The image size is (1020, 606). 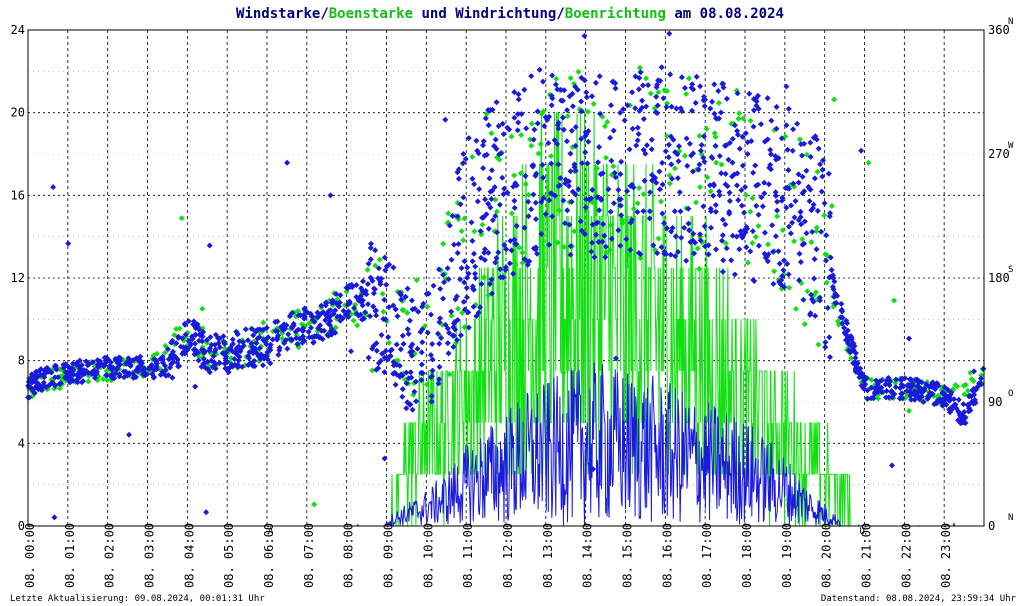 What do you see at coordinates (21, 443) in the screenshot?
I see `y-tick-label-left: 4` at bounding box center [21, 443].